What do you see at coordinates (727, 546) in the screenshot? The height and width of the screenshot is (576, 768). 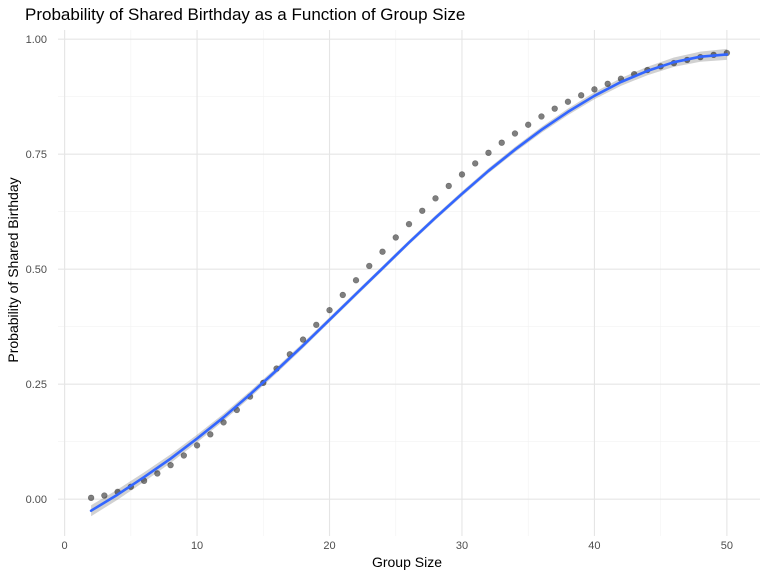 I see `x-tick-label: 50` at bounding box center [727, 546].